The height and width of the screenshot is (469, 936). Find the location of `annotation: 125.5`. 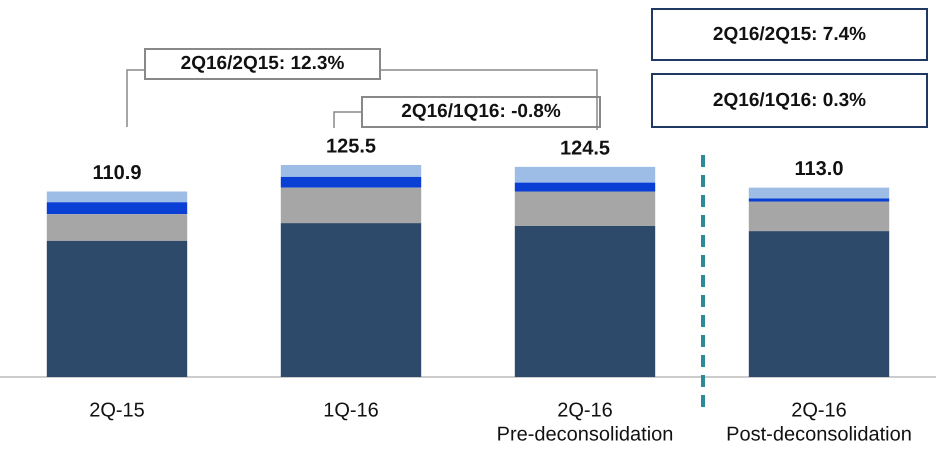

annotation: 125.5 is located at coordinates (351, 147).